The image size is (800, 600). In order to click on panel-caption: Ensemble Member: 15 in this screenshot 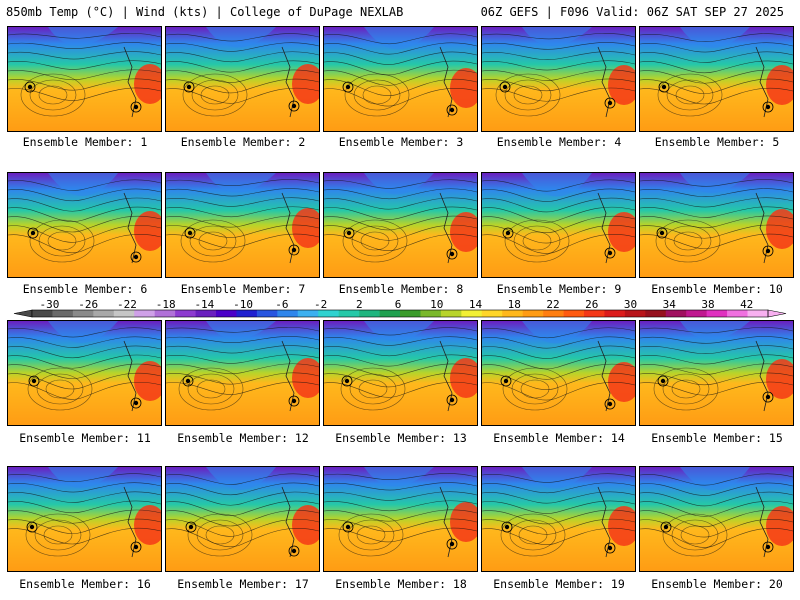, I will do `click(717, 438)`.